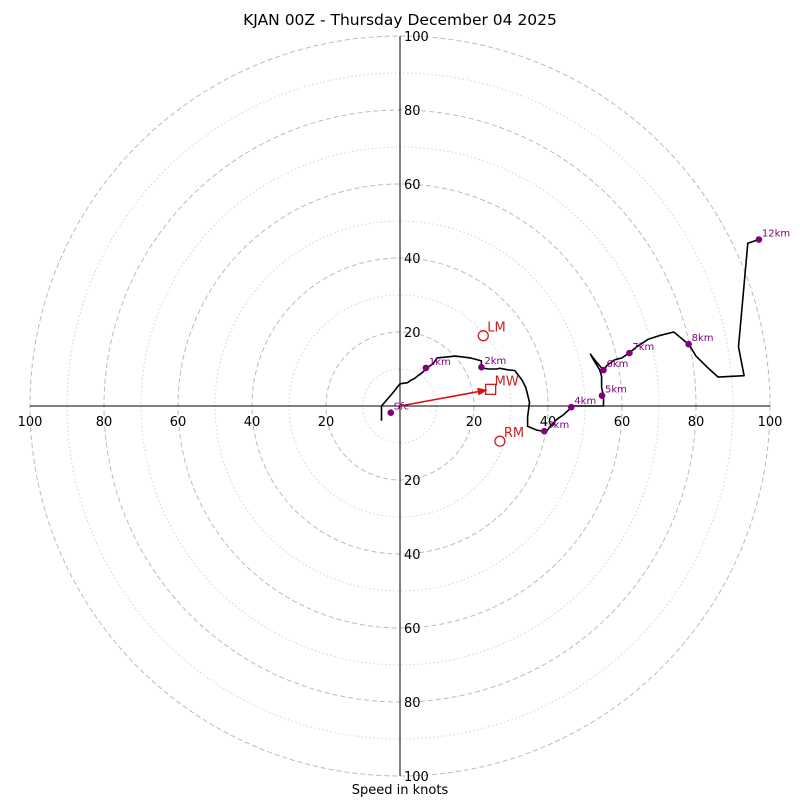  Describe the element at coordinates (602, 395) in the screenshot. I see `height-point-5km` at that location.